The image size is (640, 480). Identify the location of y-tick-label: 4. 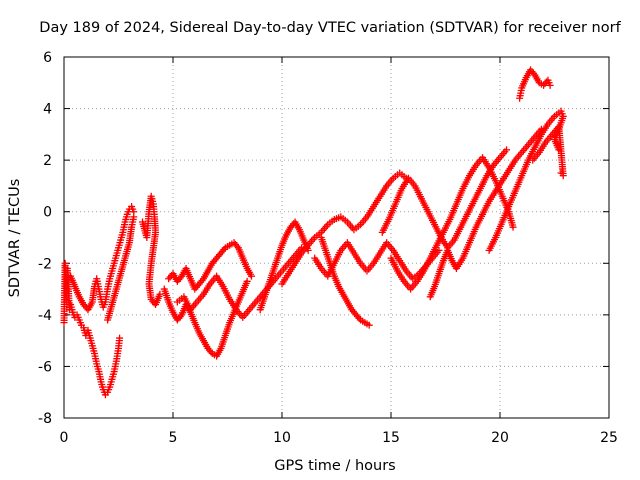
(47, 110).